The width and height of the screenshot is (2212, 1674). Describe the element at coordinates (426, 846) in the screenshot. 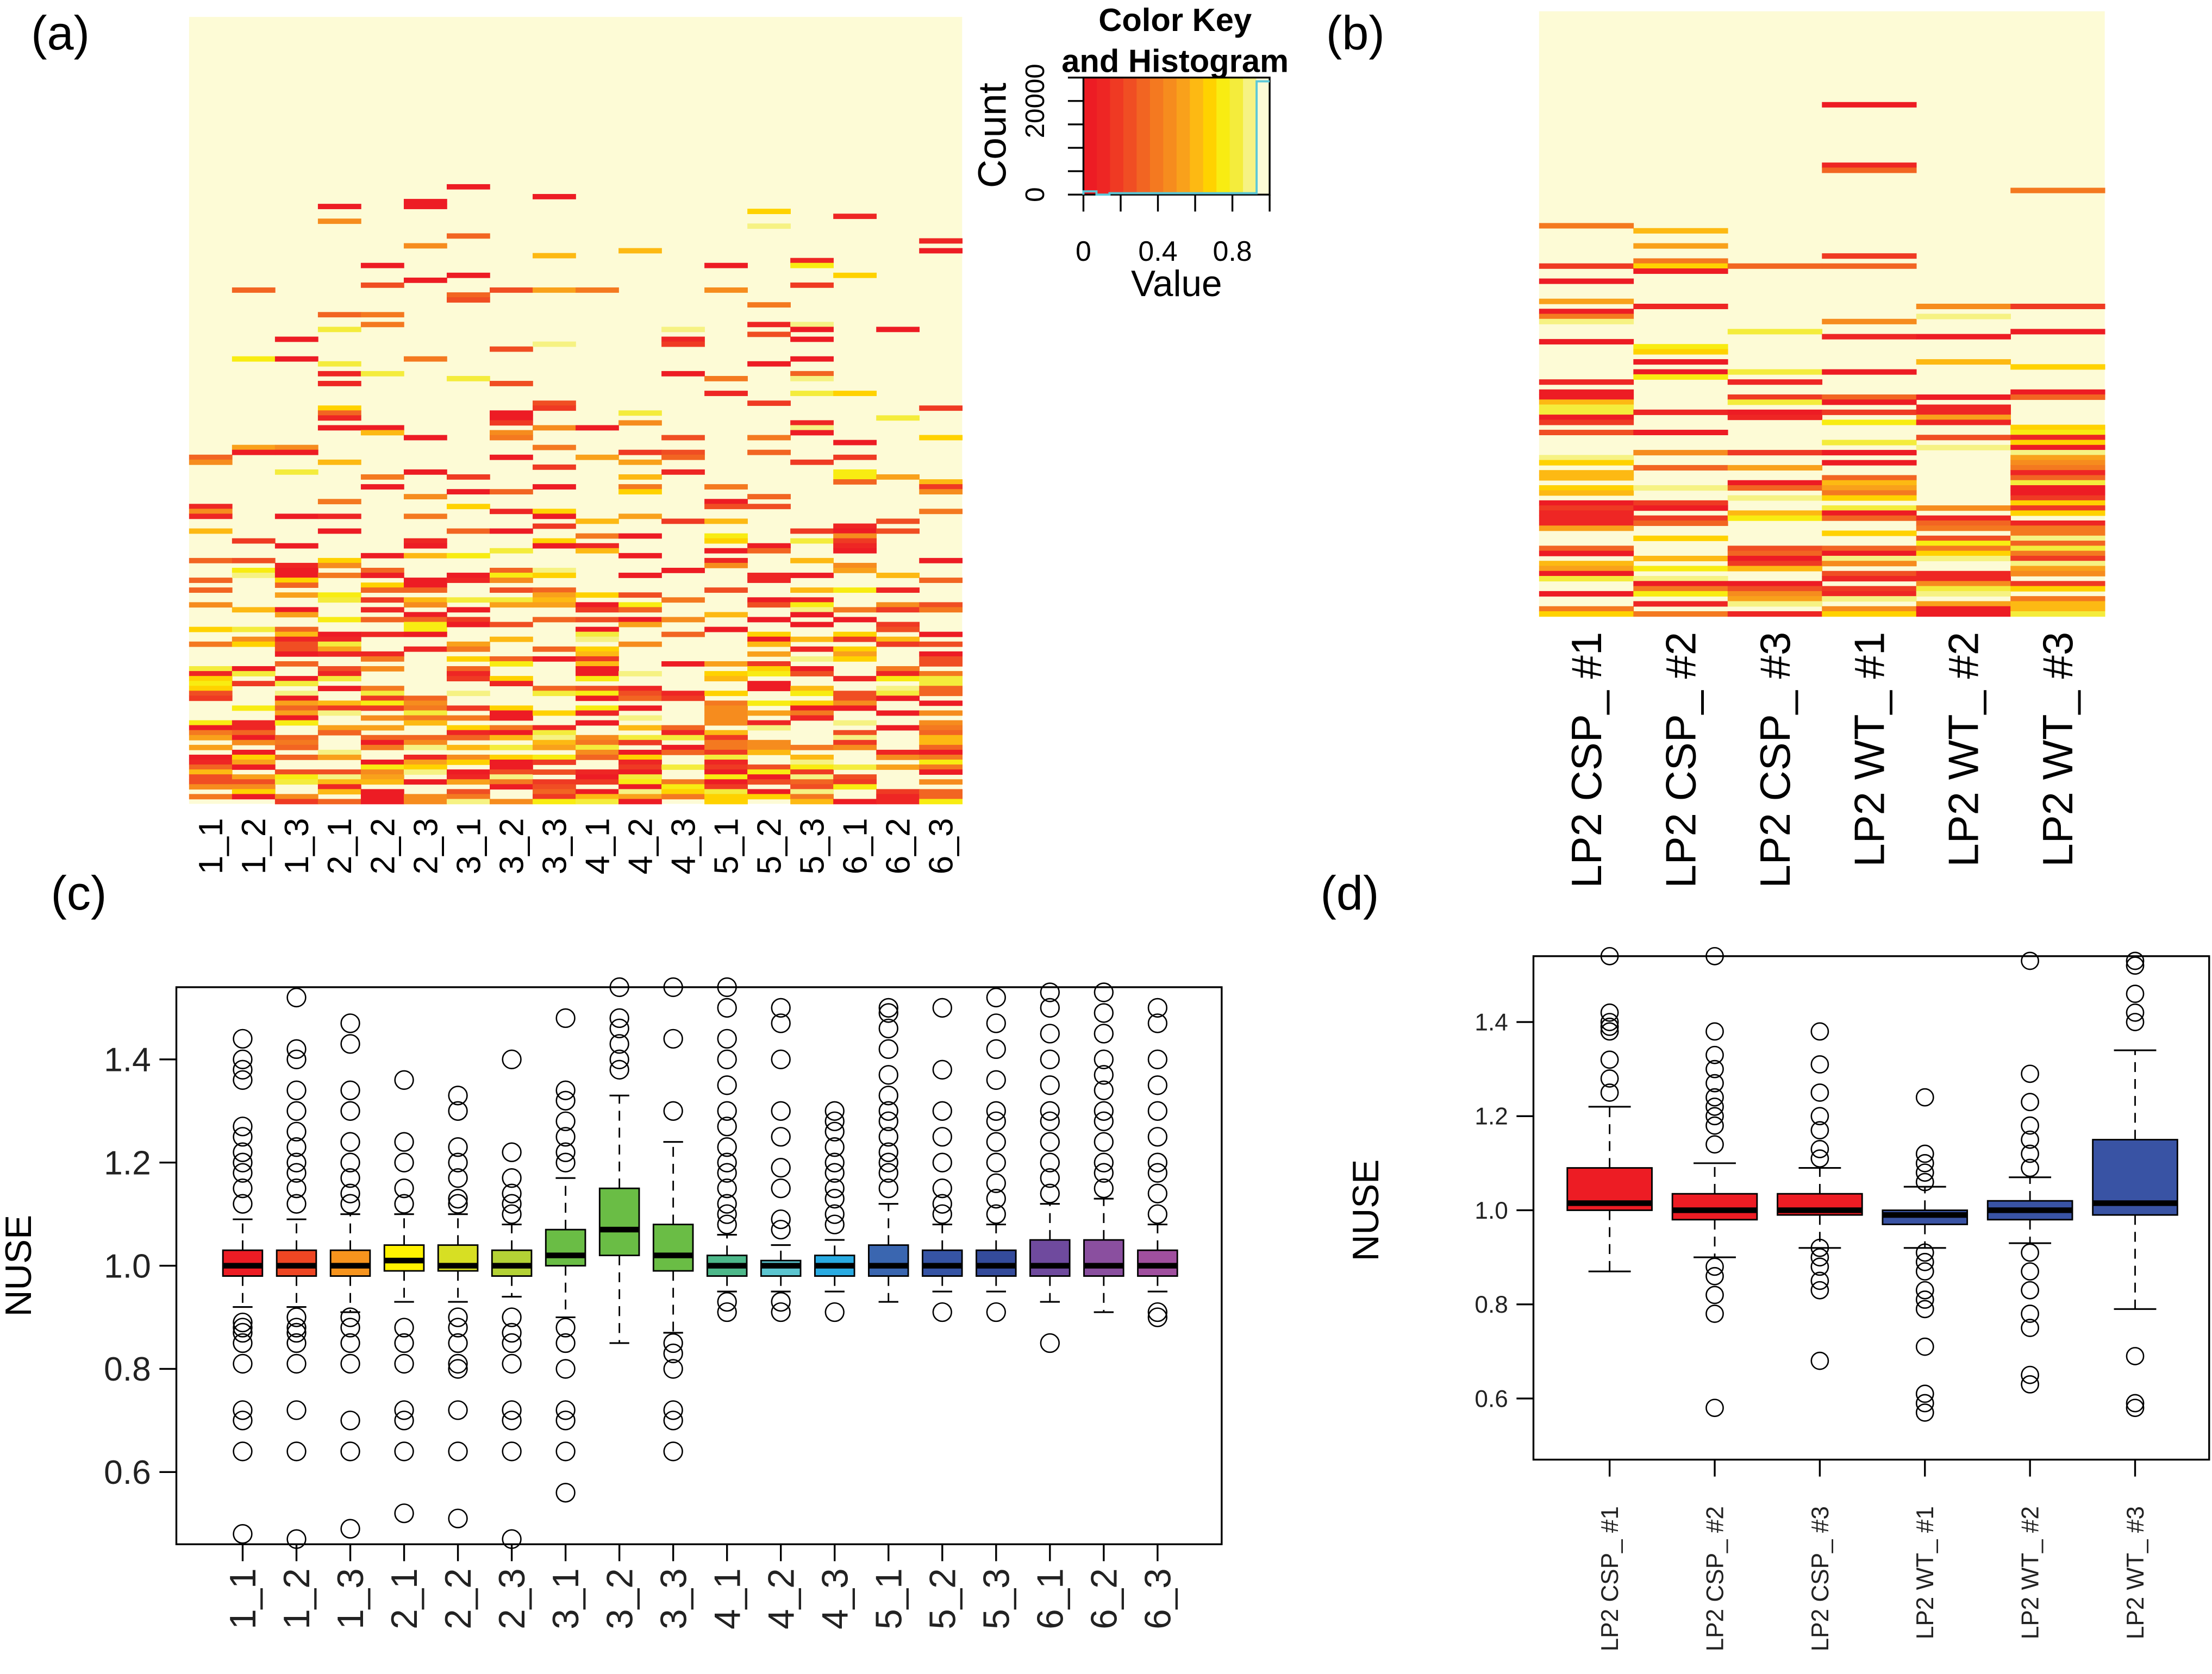

I see `heatmap-column-label: 2_3` at that location.